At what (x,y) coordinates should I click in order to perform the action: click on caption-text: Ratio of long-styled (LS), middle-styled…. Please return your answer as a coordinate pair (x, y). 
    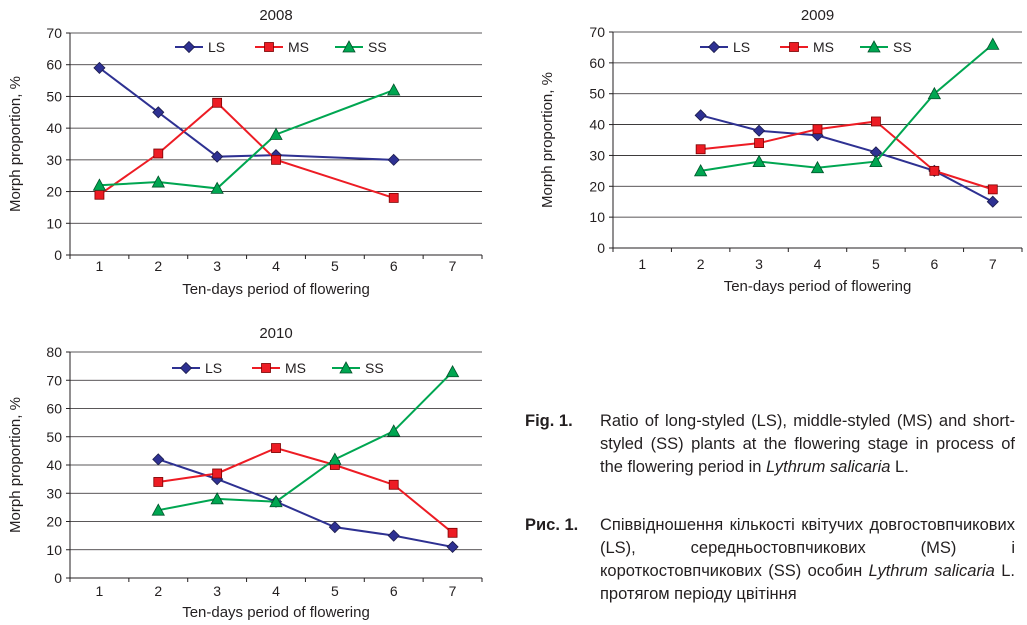
    Looking at the image, I should click on (807, 444).